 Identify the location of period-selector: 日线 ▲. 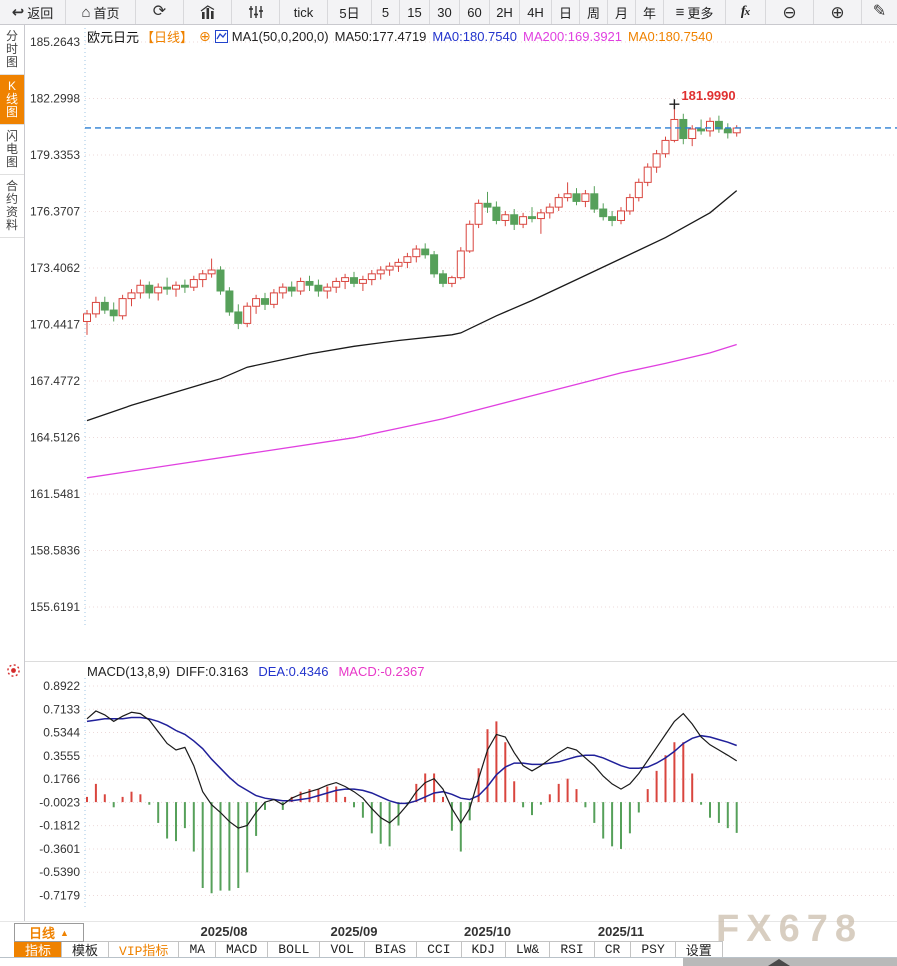
(49, 932).